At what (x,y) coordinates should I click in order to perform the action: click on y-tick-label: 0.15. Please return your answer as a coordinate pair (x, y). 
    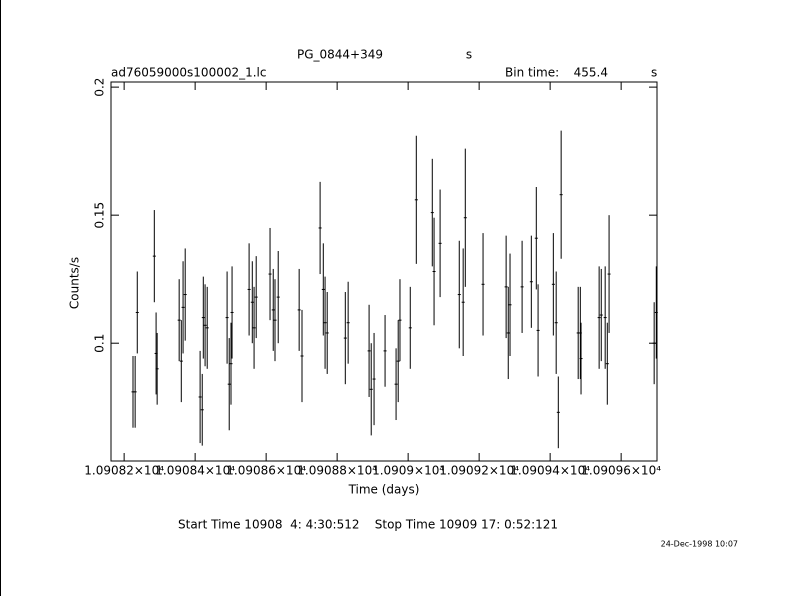
    Looking at the image, I should click on (100, 215).